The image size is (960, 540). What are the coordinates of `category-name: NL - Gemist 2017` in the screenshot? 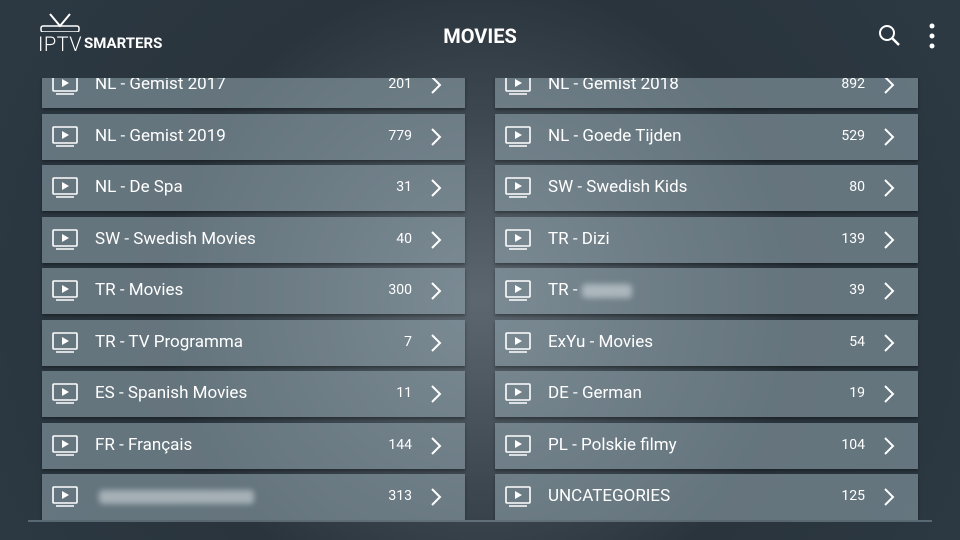 It's located at (160, 86).